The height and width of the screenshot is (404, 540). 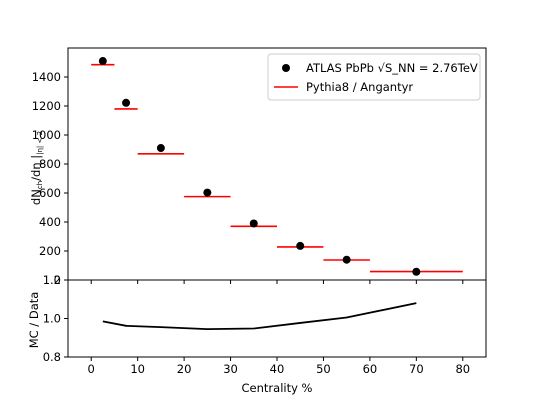 I want to click on bottom-x-tick-label: 0, so click(x=91, y=369).